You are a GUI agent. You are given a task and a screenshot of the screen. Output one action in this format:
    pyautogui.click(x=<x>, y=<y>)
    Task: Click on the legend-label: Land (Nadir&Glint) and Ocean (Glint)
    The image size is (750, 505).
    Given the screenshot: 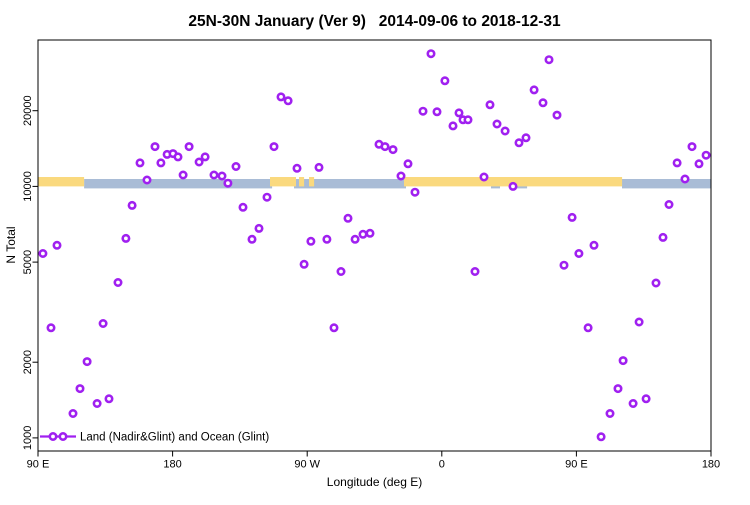 What is the action you would take?
    pyautogui.click(x=174, y=438)
    